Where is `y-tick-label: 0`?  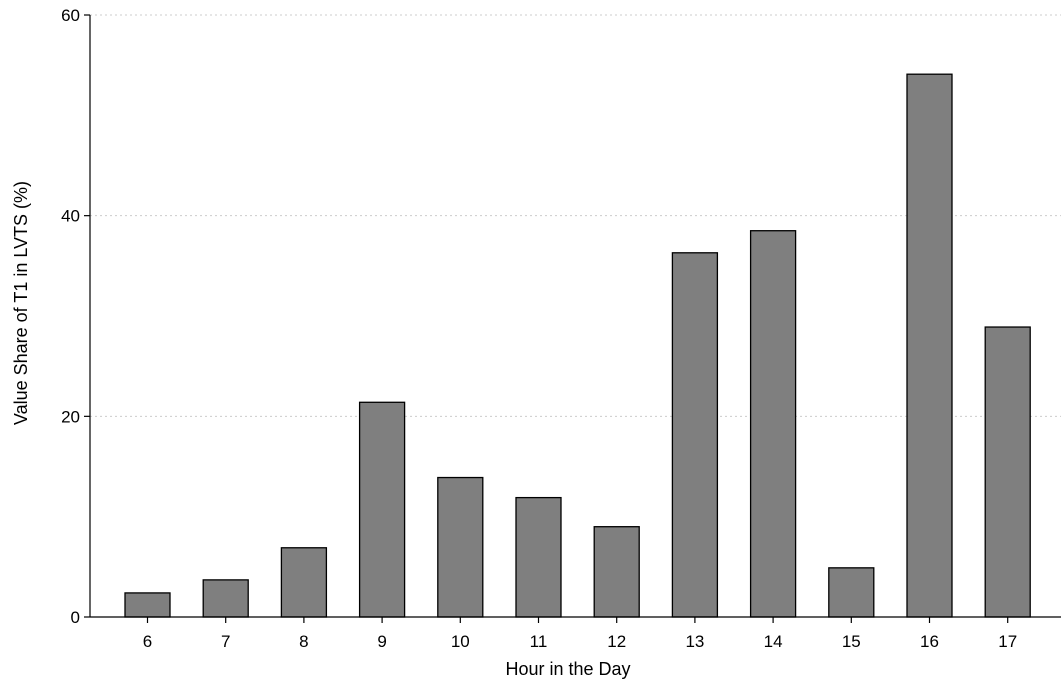 y-tick-label: 0 is located at coordinates (75, 617).